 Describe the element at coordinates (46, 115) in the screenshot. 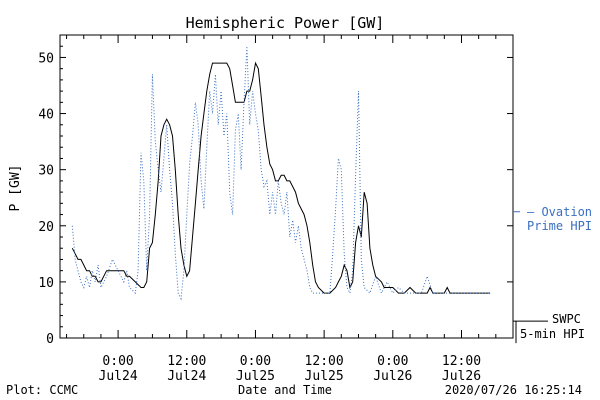

I see `y-tick-label: 40` at that location.